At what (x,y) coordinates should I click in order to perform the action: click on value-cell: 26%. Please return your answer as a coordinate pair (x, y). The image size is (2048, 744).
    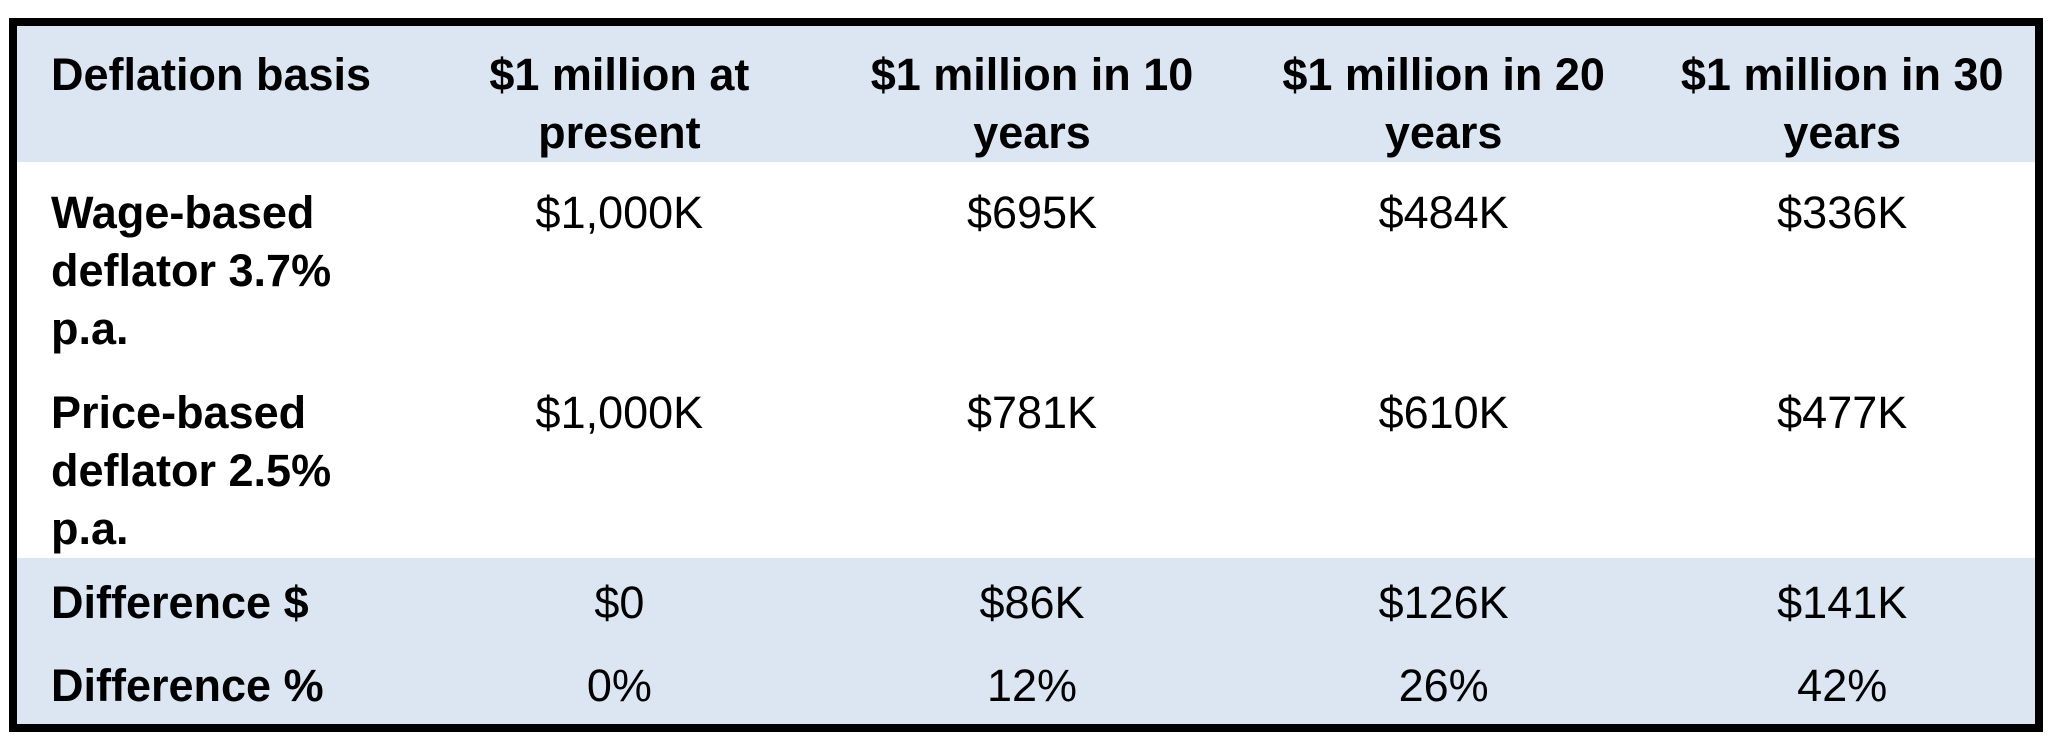
    Looking at the image, I should click on (1443, 688).